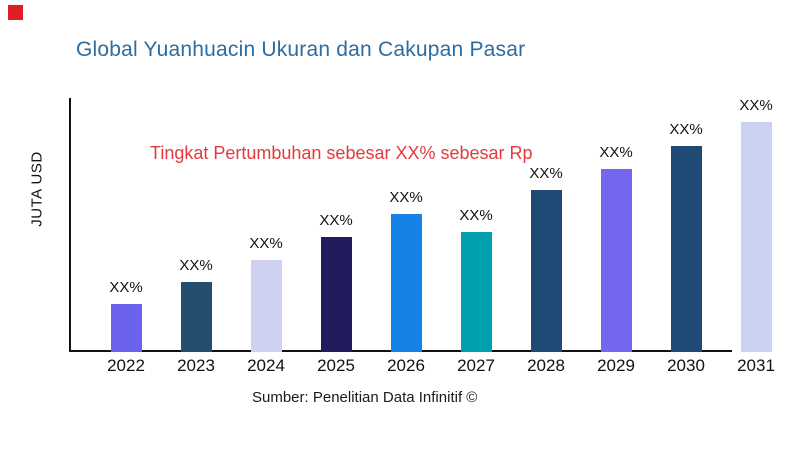  I want to click on bar-value-label-2031: XX%, so click(756, 105).